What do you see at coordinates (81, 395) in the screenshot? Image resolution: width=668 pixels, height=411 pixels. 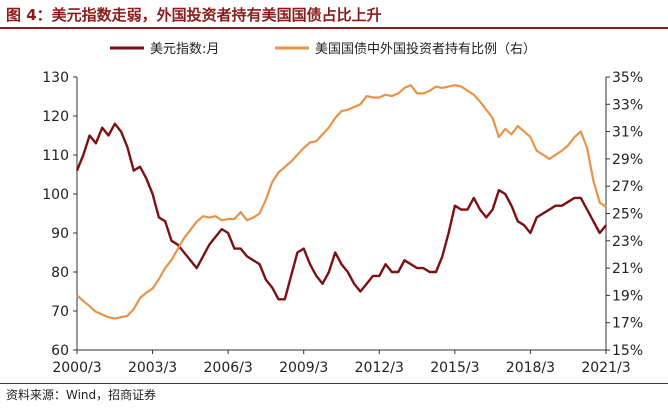 I see `source-note: 资料来源：Wind，招商证券` at bounding box center [81, 395].